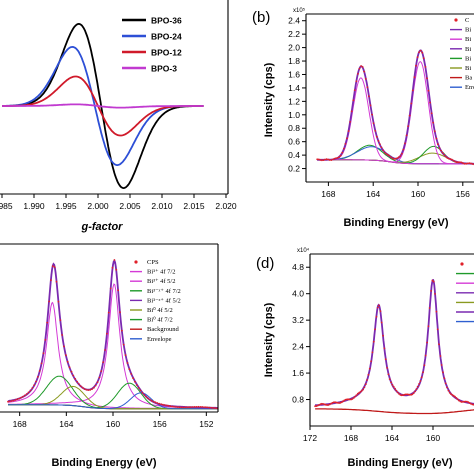  What do you see at coordinates (164, 300) in the screenshot?
I see `legend-label-4: Bi³⁻ˣ⁺ 4f 5/2` at bounding box center [164, 300].